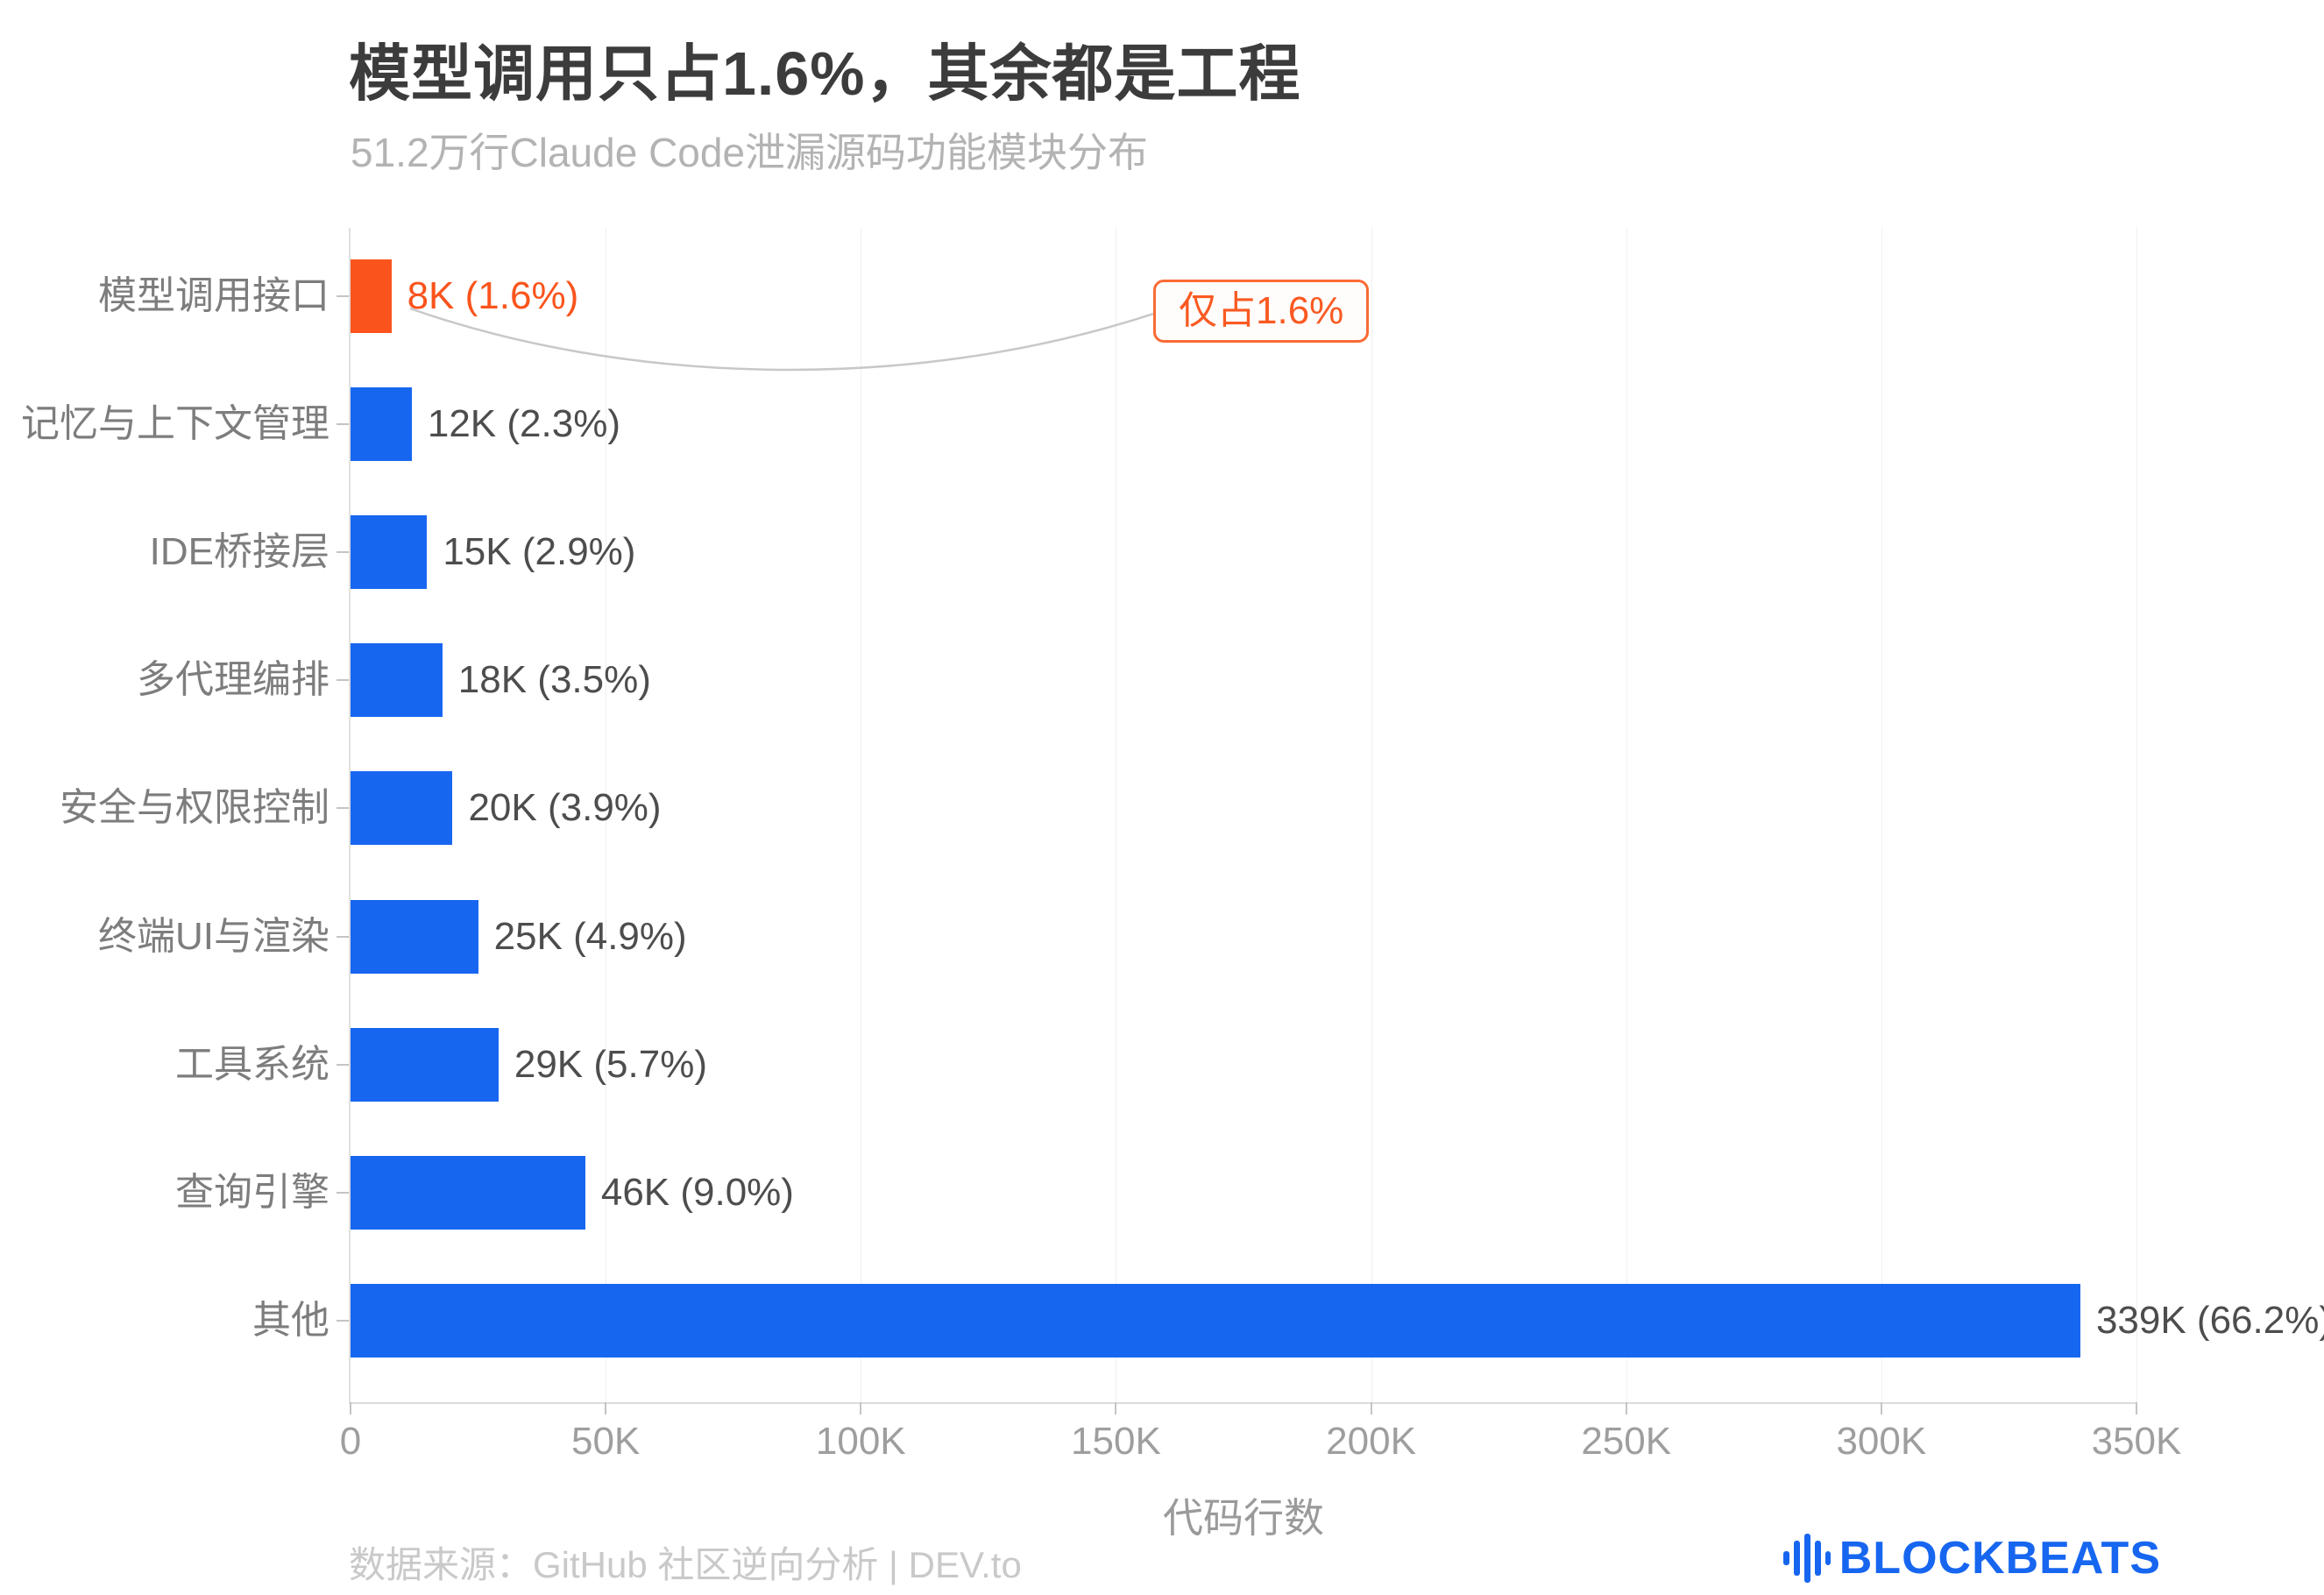  What do you see at coordinates (2209, 1320) in the screenshot?
I see `bar-value-label: 339K (66.2%)` at bounding box center [2209, 1320].